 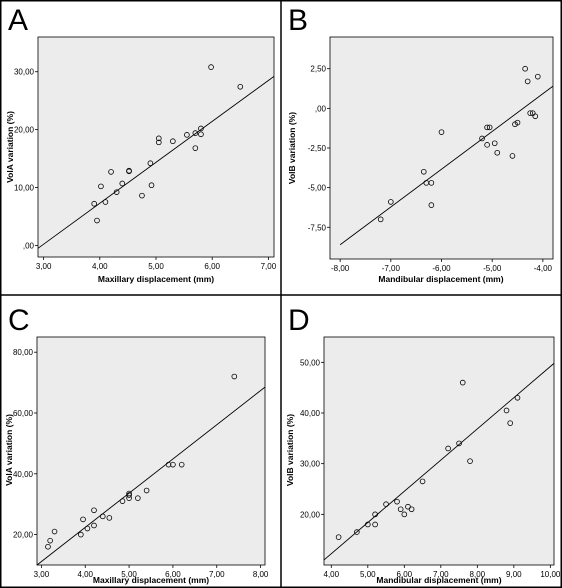 I want to click on panel-b-y-tick-label: -7,50, so click(x=317, y=227).